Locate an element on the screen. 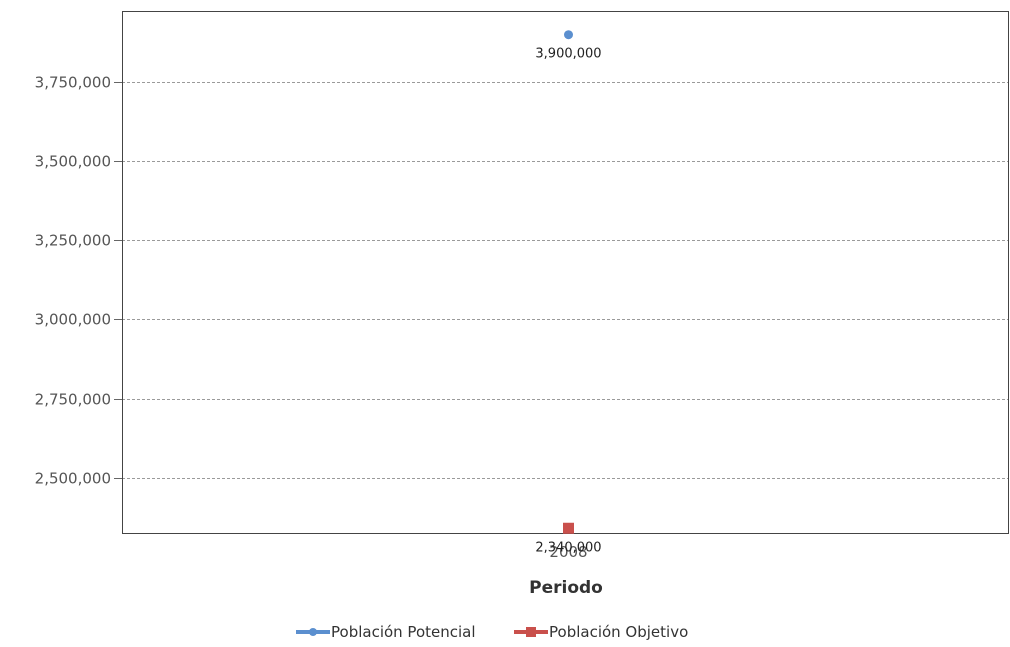  legend-item: Población Objetivo is located at coordinates (601, 632).